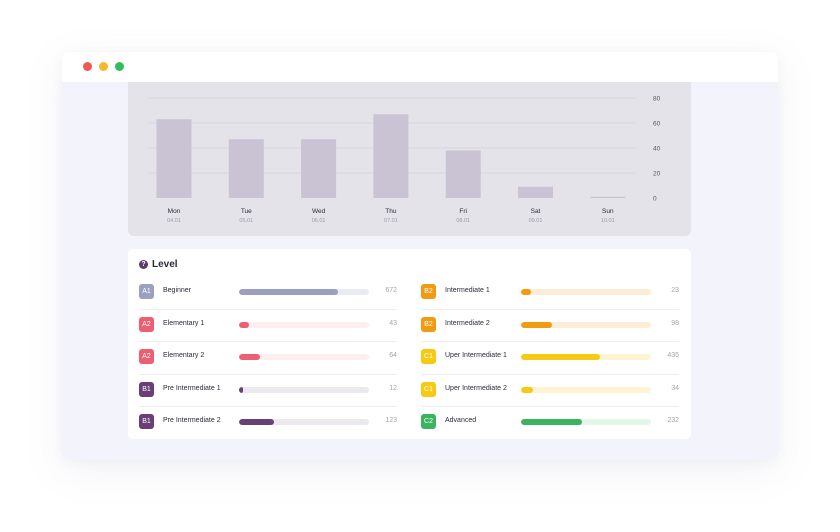 The height and width of the screenshot is (532, 840). Describe the element at coordinates (657, 174) in the screenshot. I see `y-tick-label: 20` at that location.